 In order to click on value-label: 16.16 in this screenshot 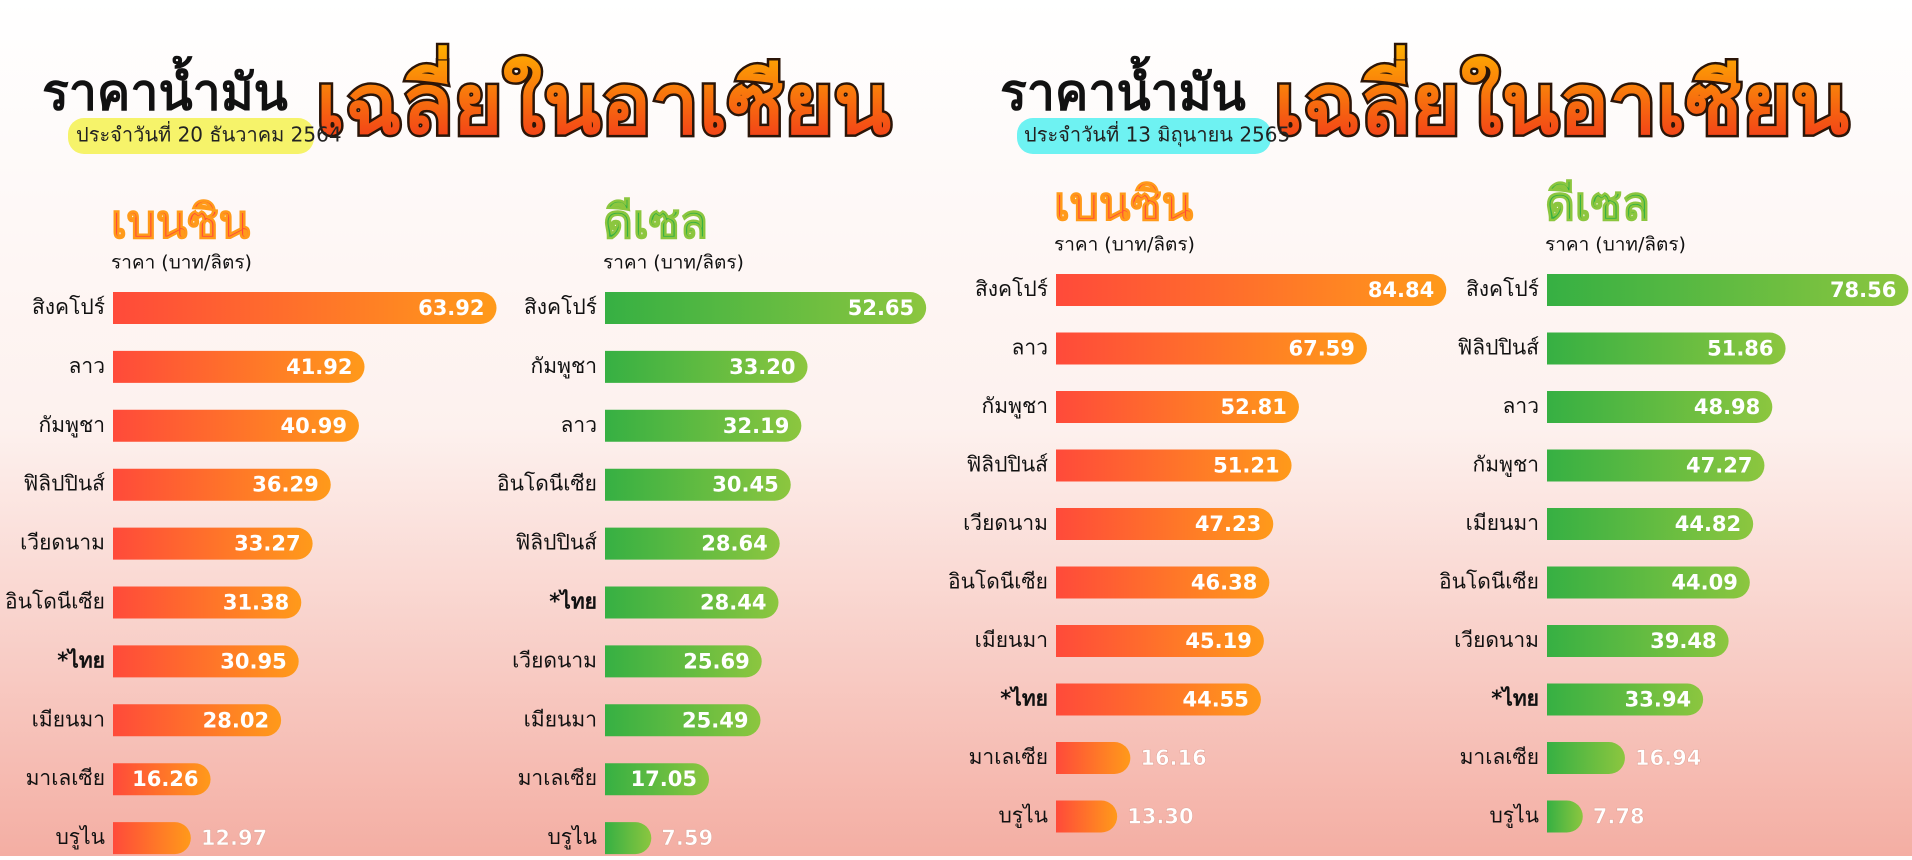, I will do `click(1173, 758)`.